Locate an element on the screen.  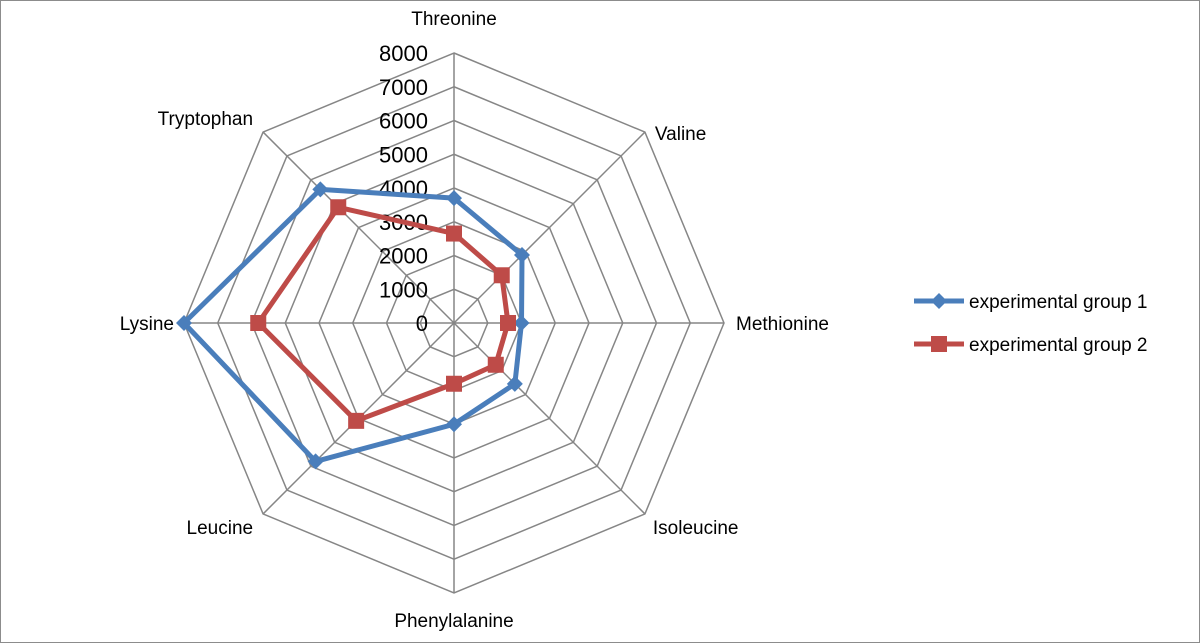
category-label-methionine: Methionine is located at coordinates (782, 324).